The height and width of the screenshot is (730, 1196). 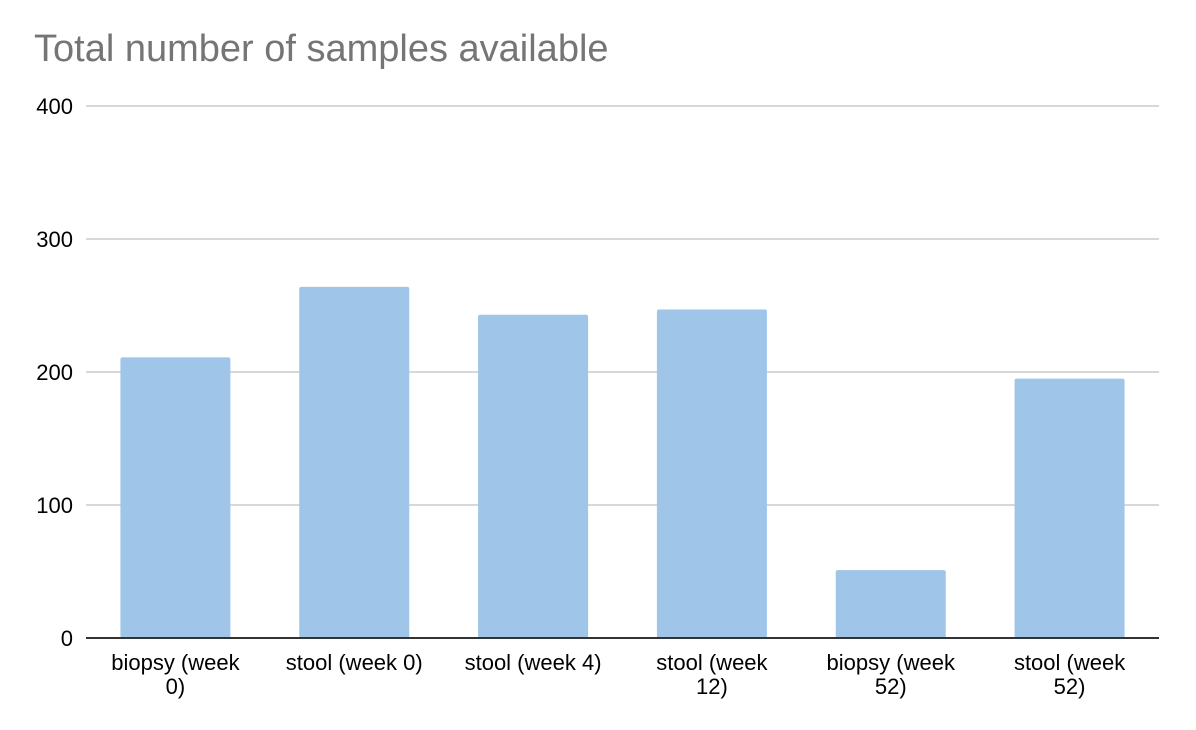 I want to click on x-tick-label: biopsy (week 52), so click(x=891, y=674).